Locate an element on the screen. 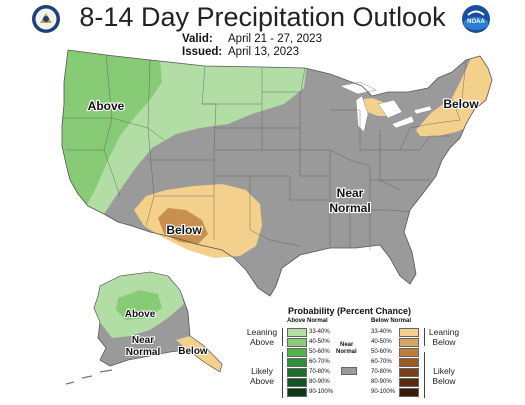 Image resolution: width=525 pixels, height=405 pixels. legend-leaning-above-line-1: Leaning is located at coordinates (262, 332).